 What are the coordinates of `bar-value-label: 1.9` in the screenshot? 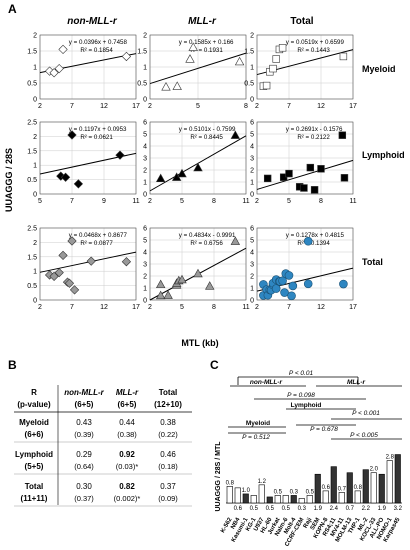 It's located at (382, 509).